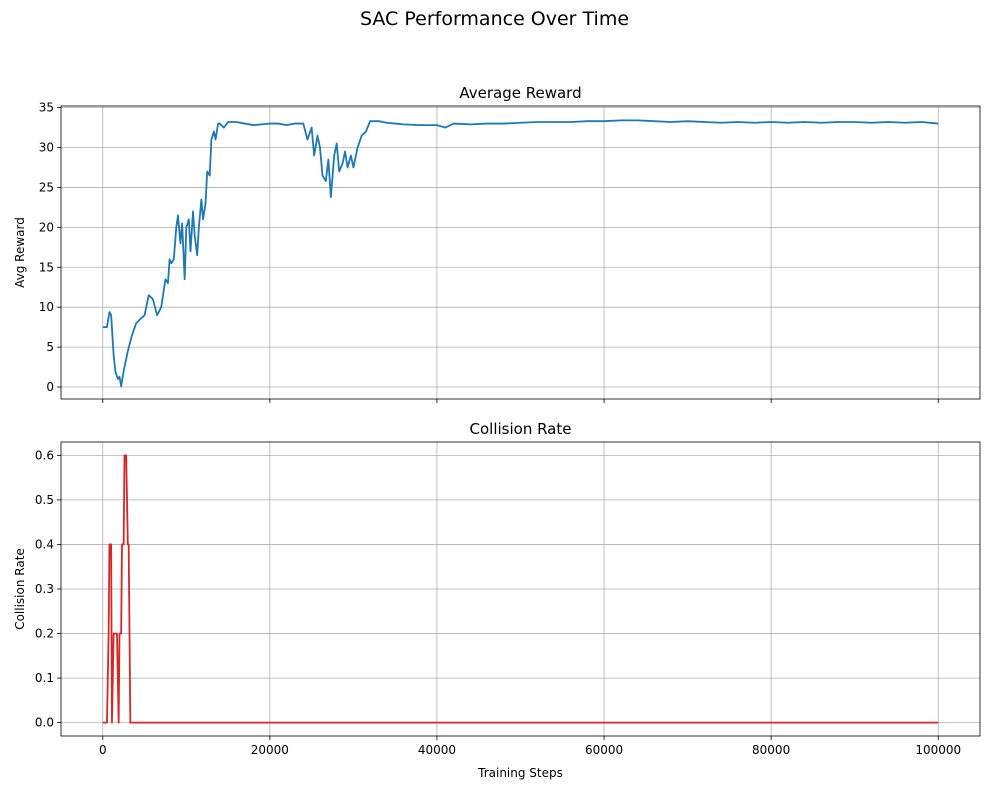 The height and width of the screenshot is (789, 989). Describe the element at coordinates (103, 750) in the screenshot. I see `collision-xtick-label-0: 0` at that location.